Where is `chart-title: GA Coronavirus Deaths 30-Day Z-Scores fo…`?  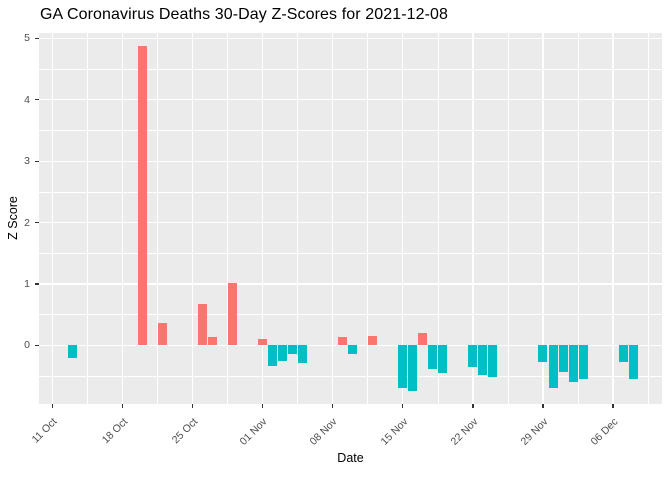
chart-title: GA Coronavirus Deaths 30-Day Z-Scores fo… is located at coordinates (244, 14).